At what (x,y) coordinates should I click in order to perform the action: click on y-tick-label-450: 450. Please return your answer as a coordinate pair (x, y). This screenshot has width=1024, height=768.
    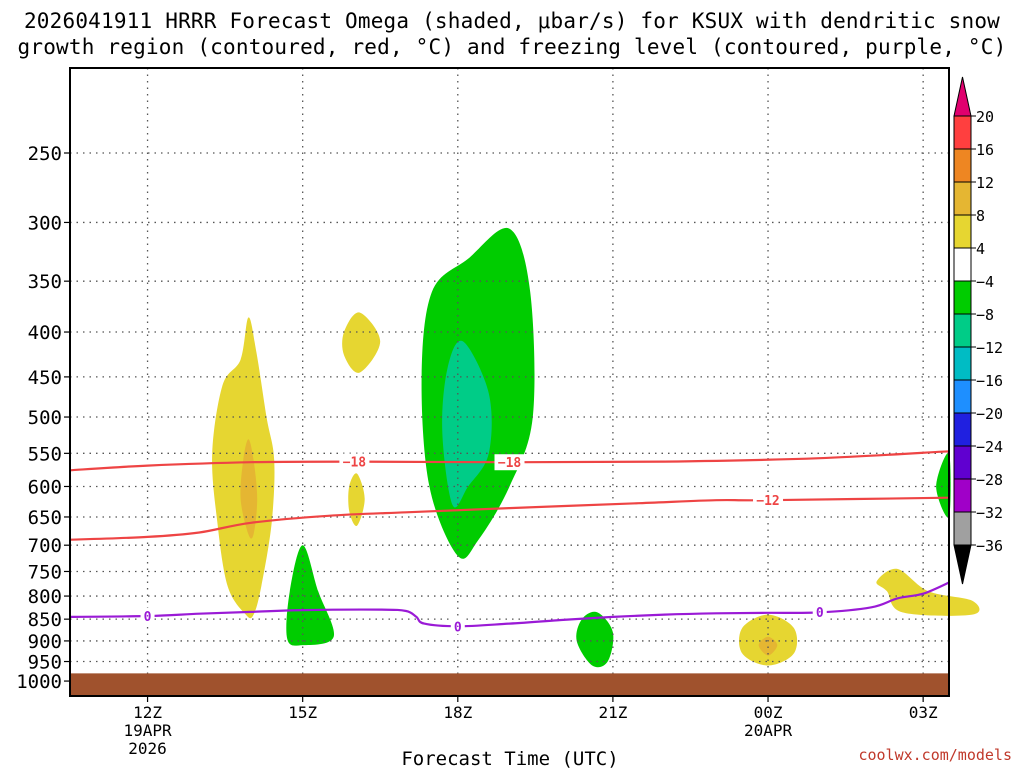
    Looking at the image, I should click on (45, 378).